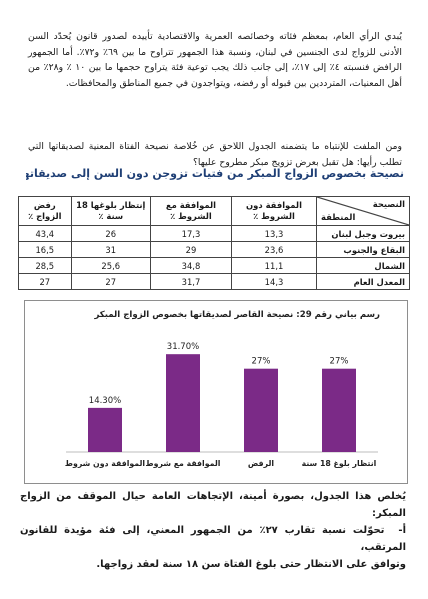  What do you see at coordinates (261, 464) in the screenshot?
I see `category-label-2: الرفض` at bounding box center [261, 464].